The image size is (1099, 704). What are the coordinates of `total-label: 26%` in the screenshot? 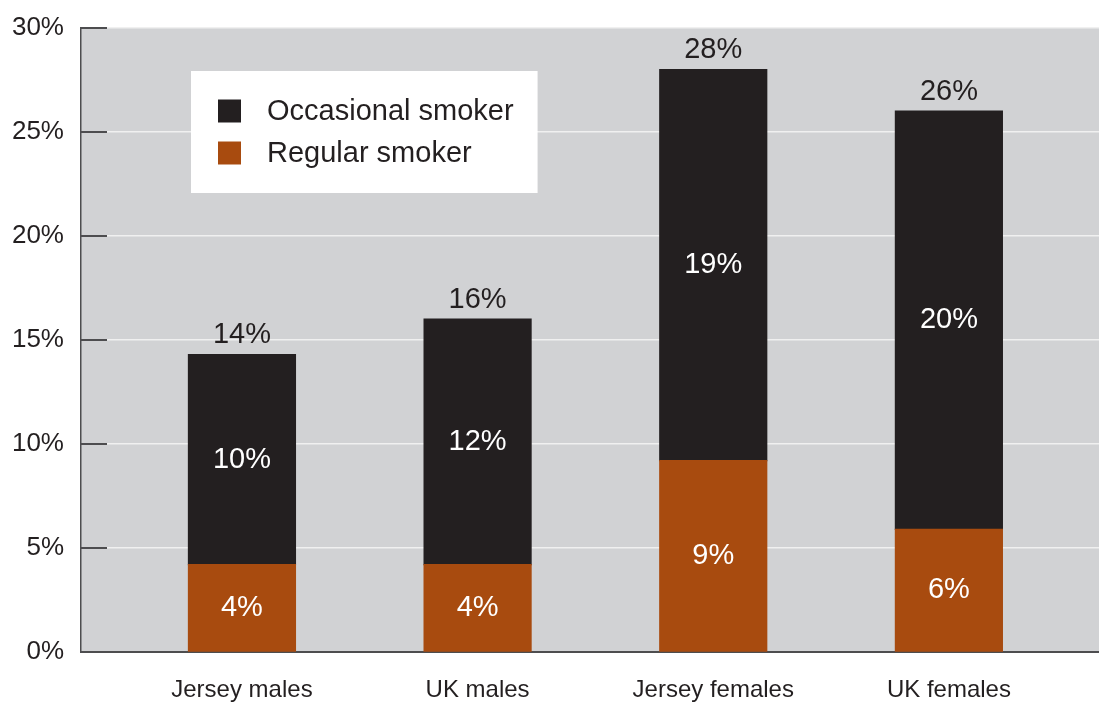 It's located at (948, 89).